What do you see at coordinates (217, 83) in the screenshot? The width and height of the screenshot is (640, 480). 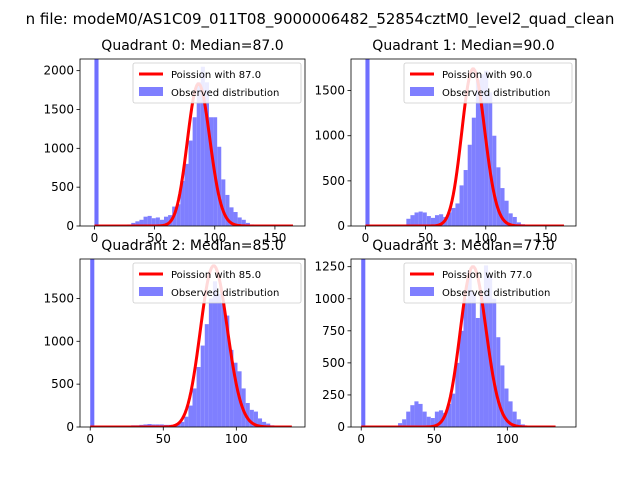 I see `legend: Poission with 87.0 Observed distribution` at bounding box center [217, 83].